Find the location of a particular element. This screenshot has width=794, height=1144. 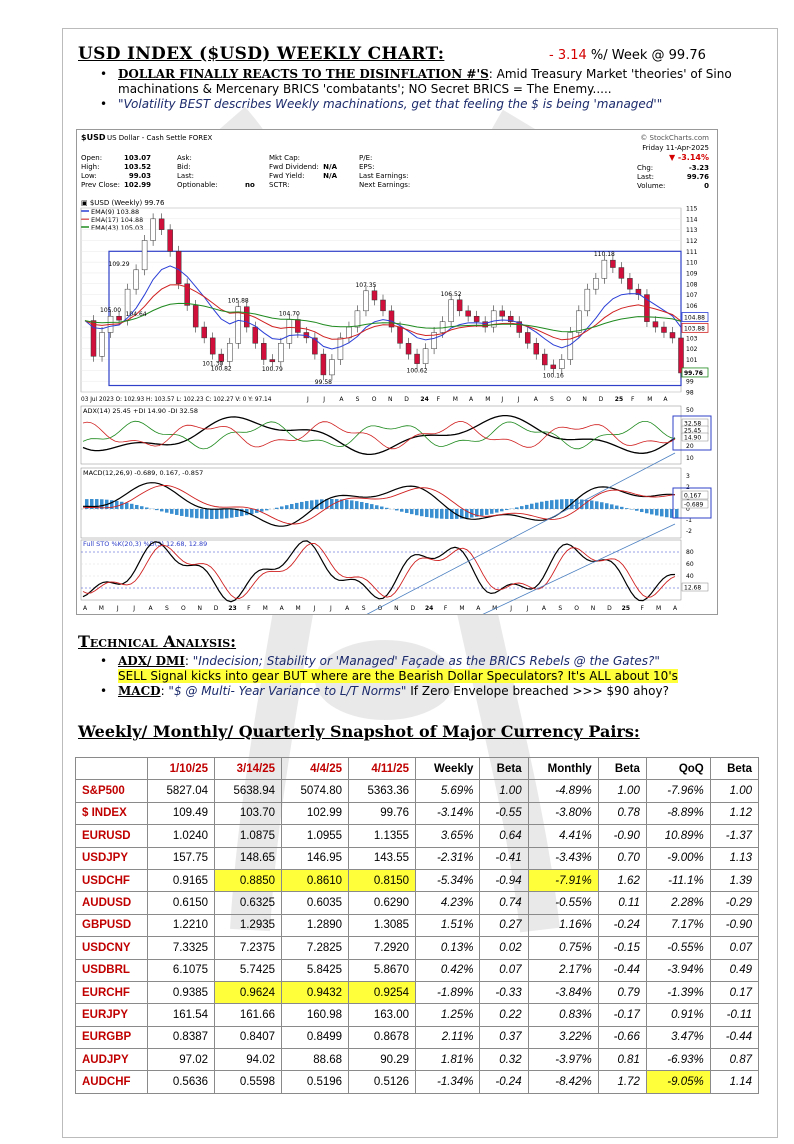

technical-title-text: Technical Analysis is located at coordinates (154, 641).